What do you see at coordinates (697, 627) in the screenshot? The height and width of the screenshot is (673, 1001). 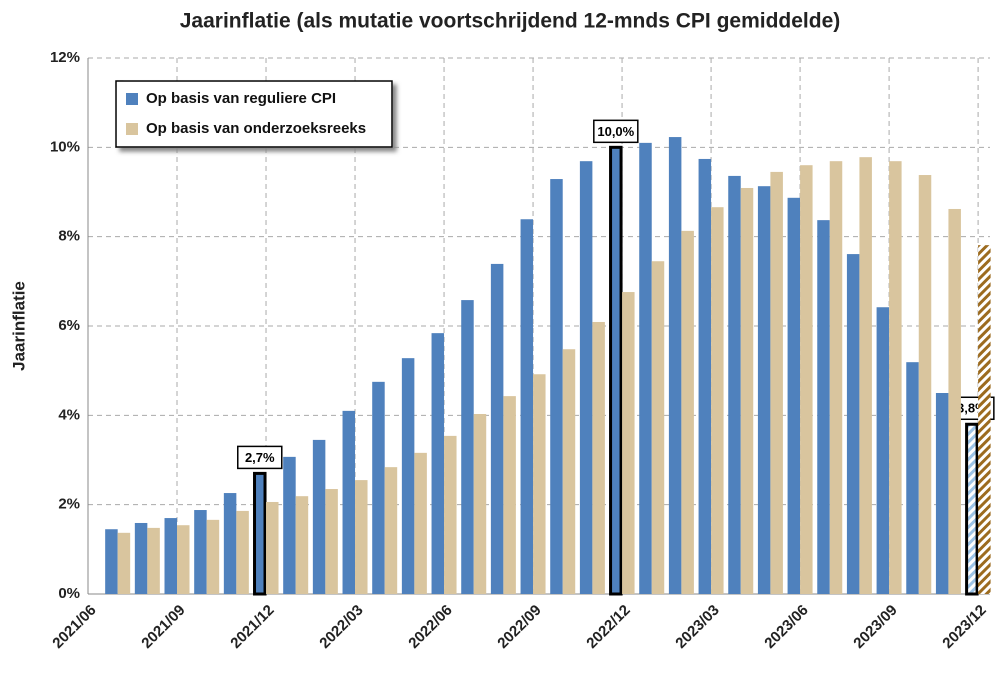 I see `x-tick-label: 2023/03` at bounding box center [697, 627].